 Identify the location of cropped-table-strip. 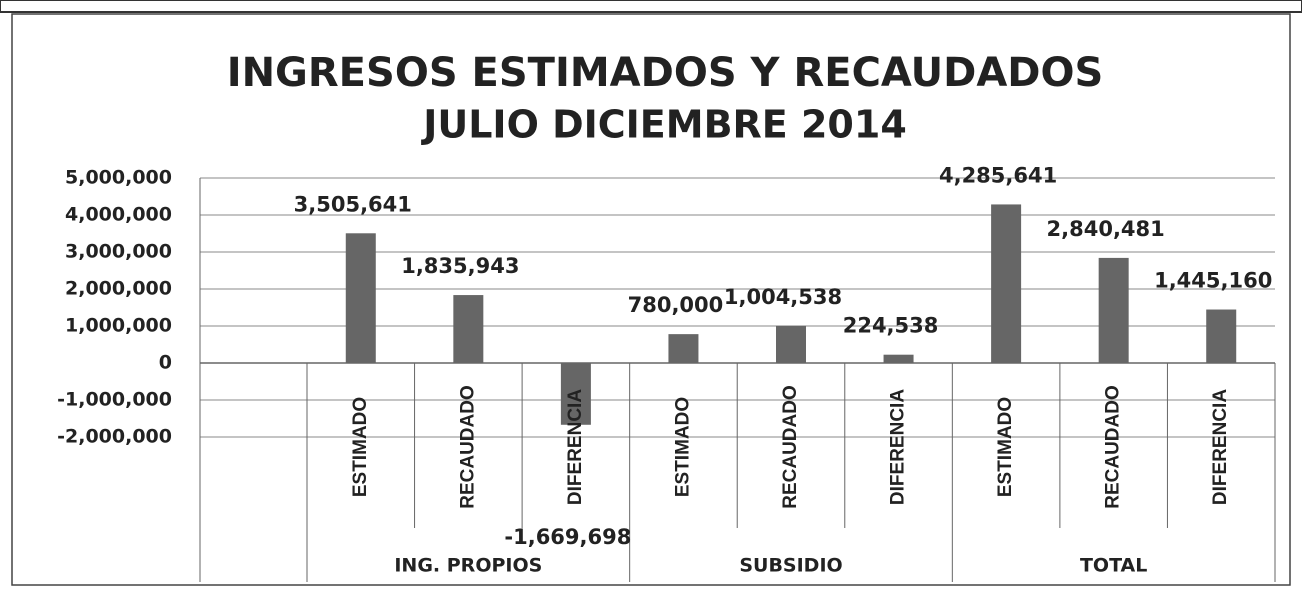
(651, 6).